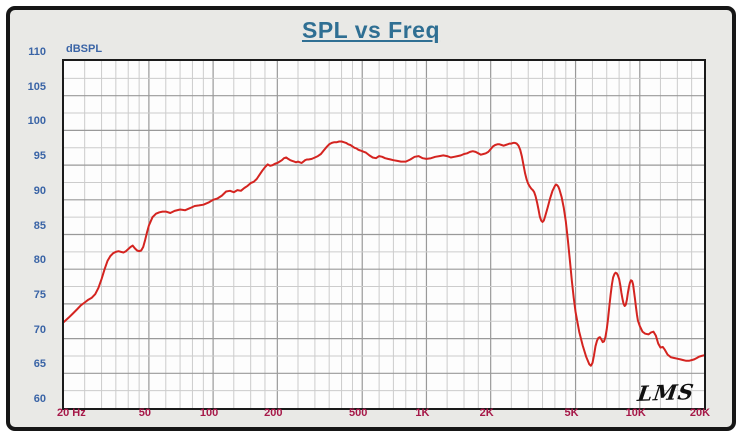 This screenshot has width=750, height=445. What do you see at coordinates (635, 413) in the screenshot?
I see `x-tick-label: 10K` at bounding box center [635, 413].